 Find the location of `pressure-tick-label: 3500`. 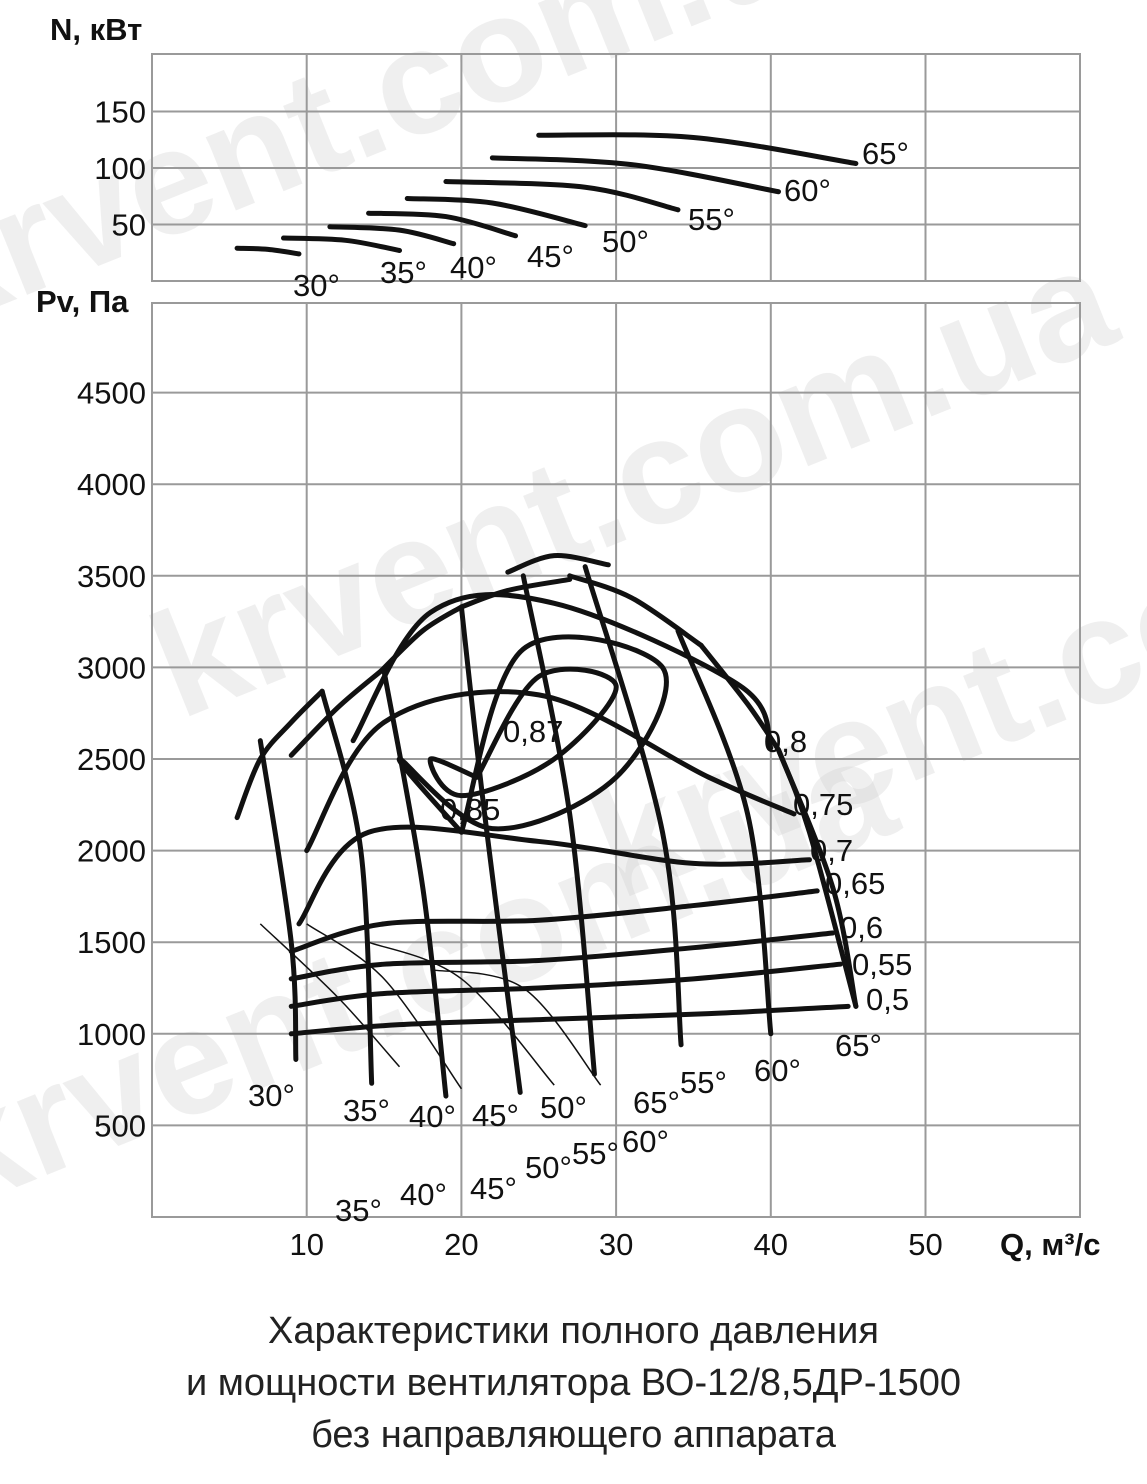

pressure-tick-label: 3500 is located at coordinates (111, 576).